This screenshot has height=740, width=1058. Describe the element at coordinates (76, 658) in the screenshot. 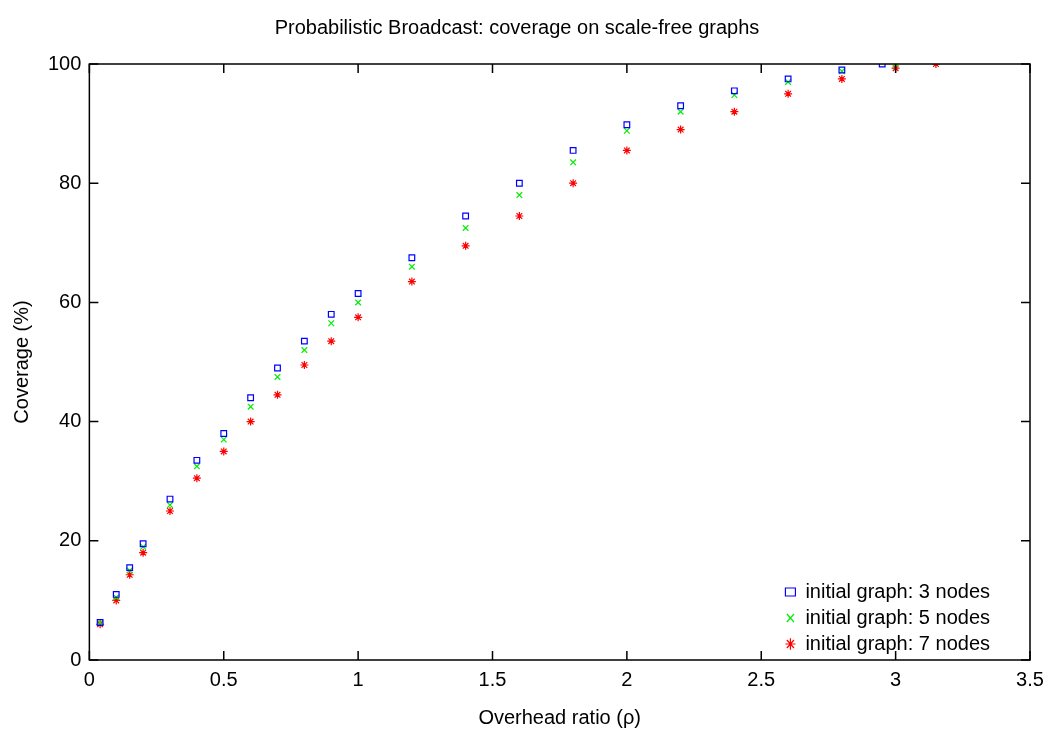

I see `y-tick-label: 0` at that location.